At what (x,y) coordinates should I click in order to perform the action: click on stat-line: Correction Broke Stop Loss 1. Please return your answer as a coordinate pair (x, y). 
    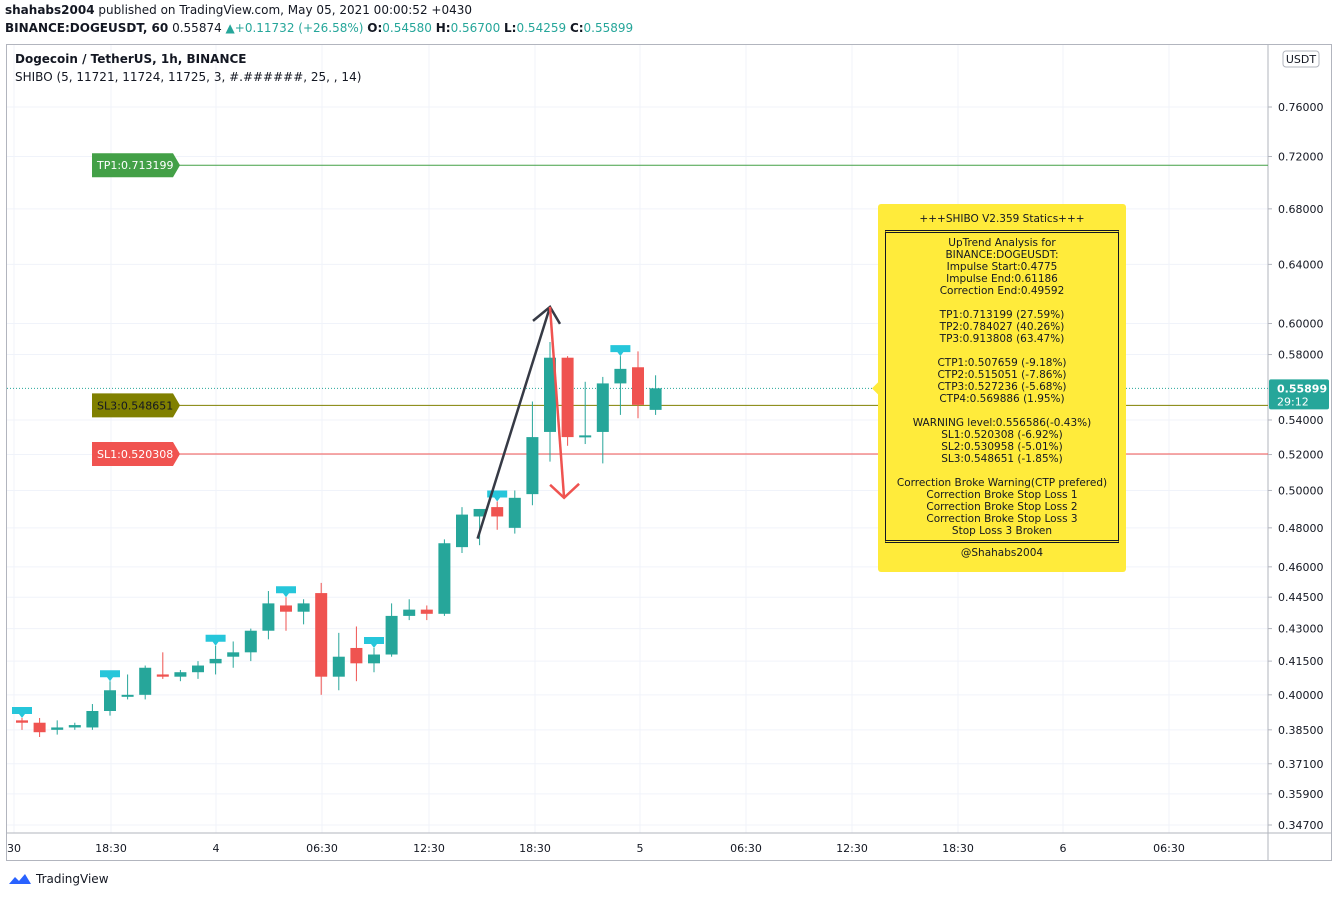
    Looking at the image, I should click on (1002, 495).